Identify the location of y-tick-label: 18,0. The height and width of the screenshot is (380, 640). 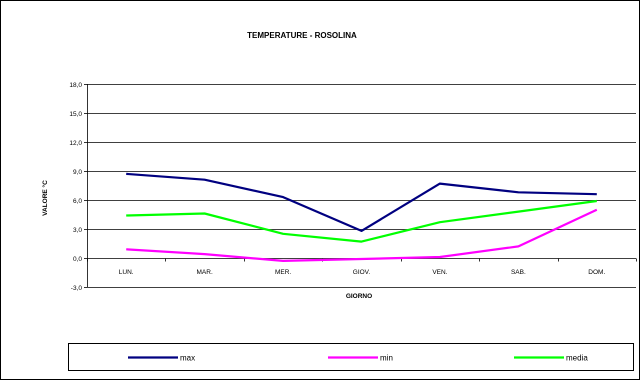
(75, 85).